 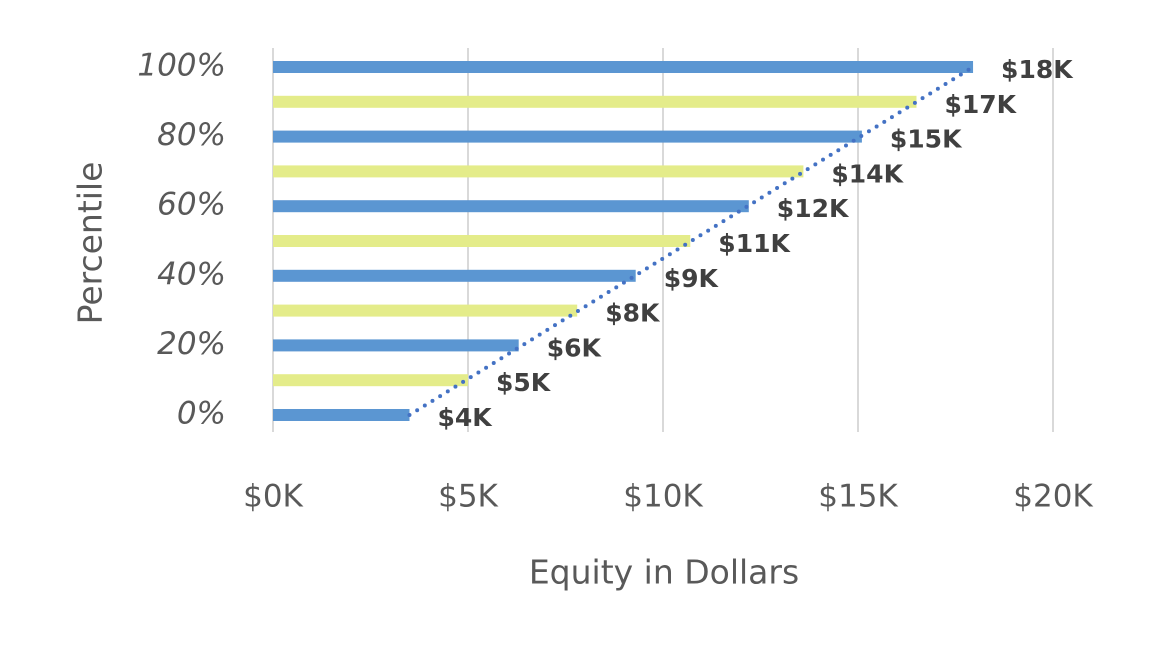 I want to click on data-label: $8K, so click(x=633, y=313).